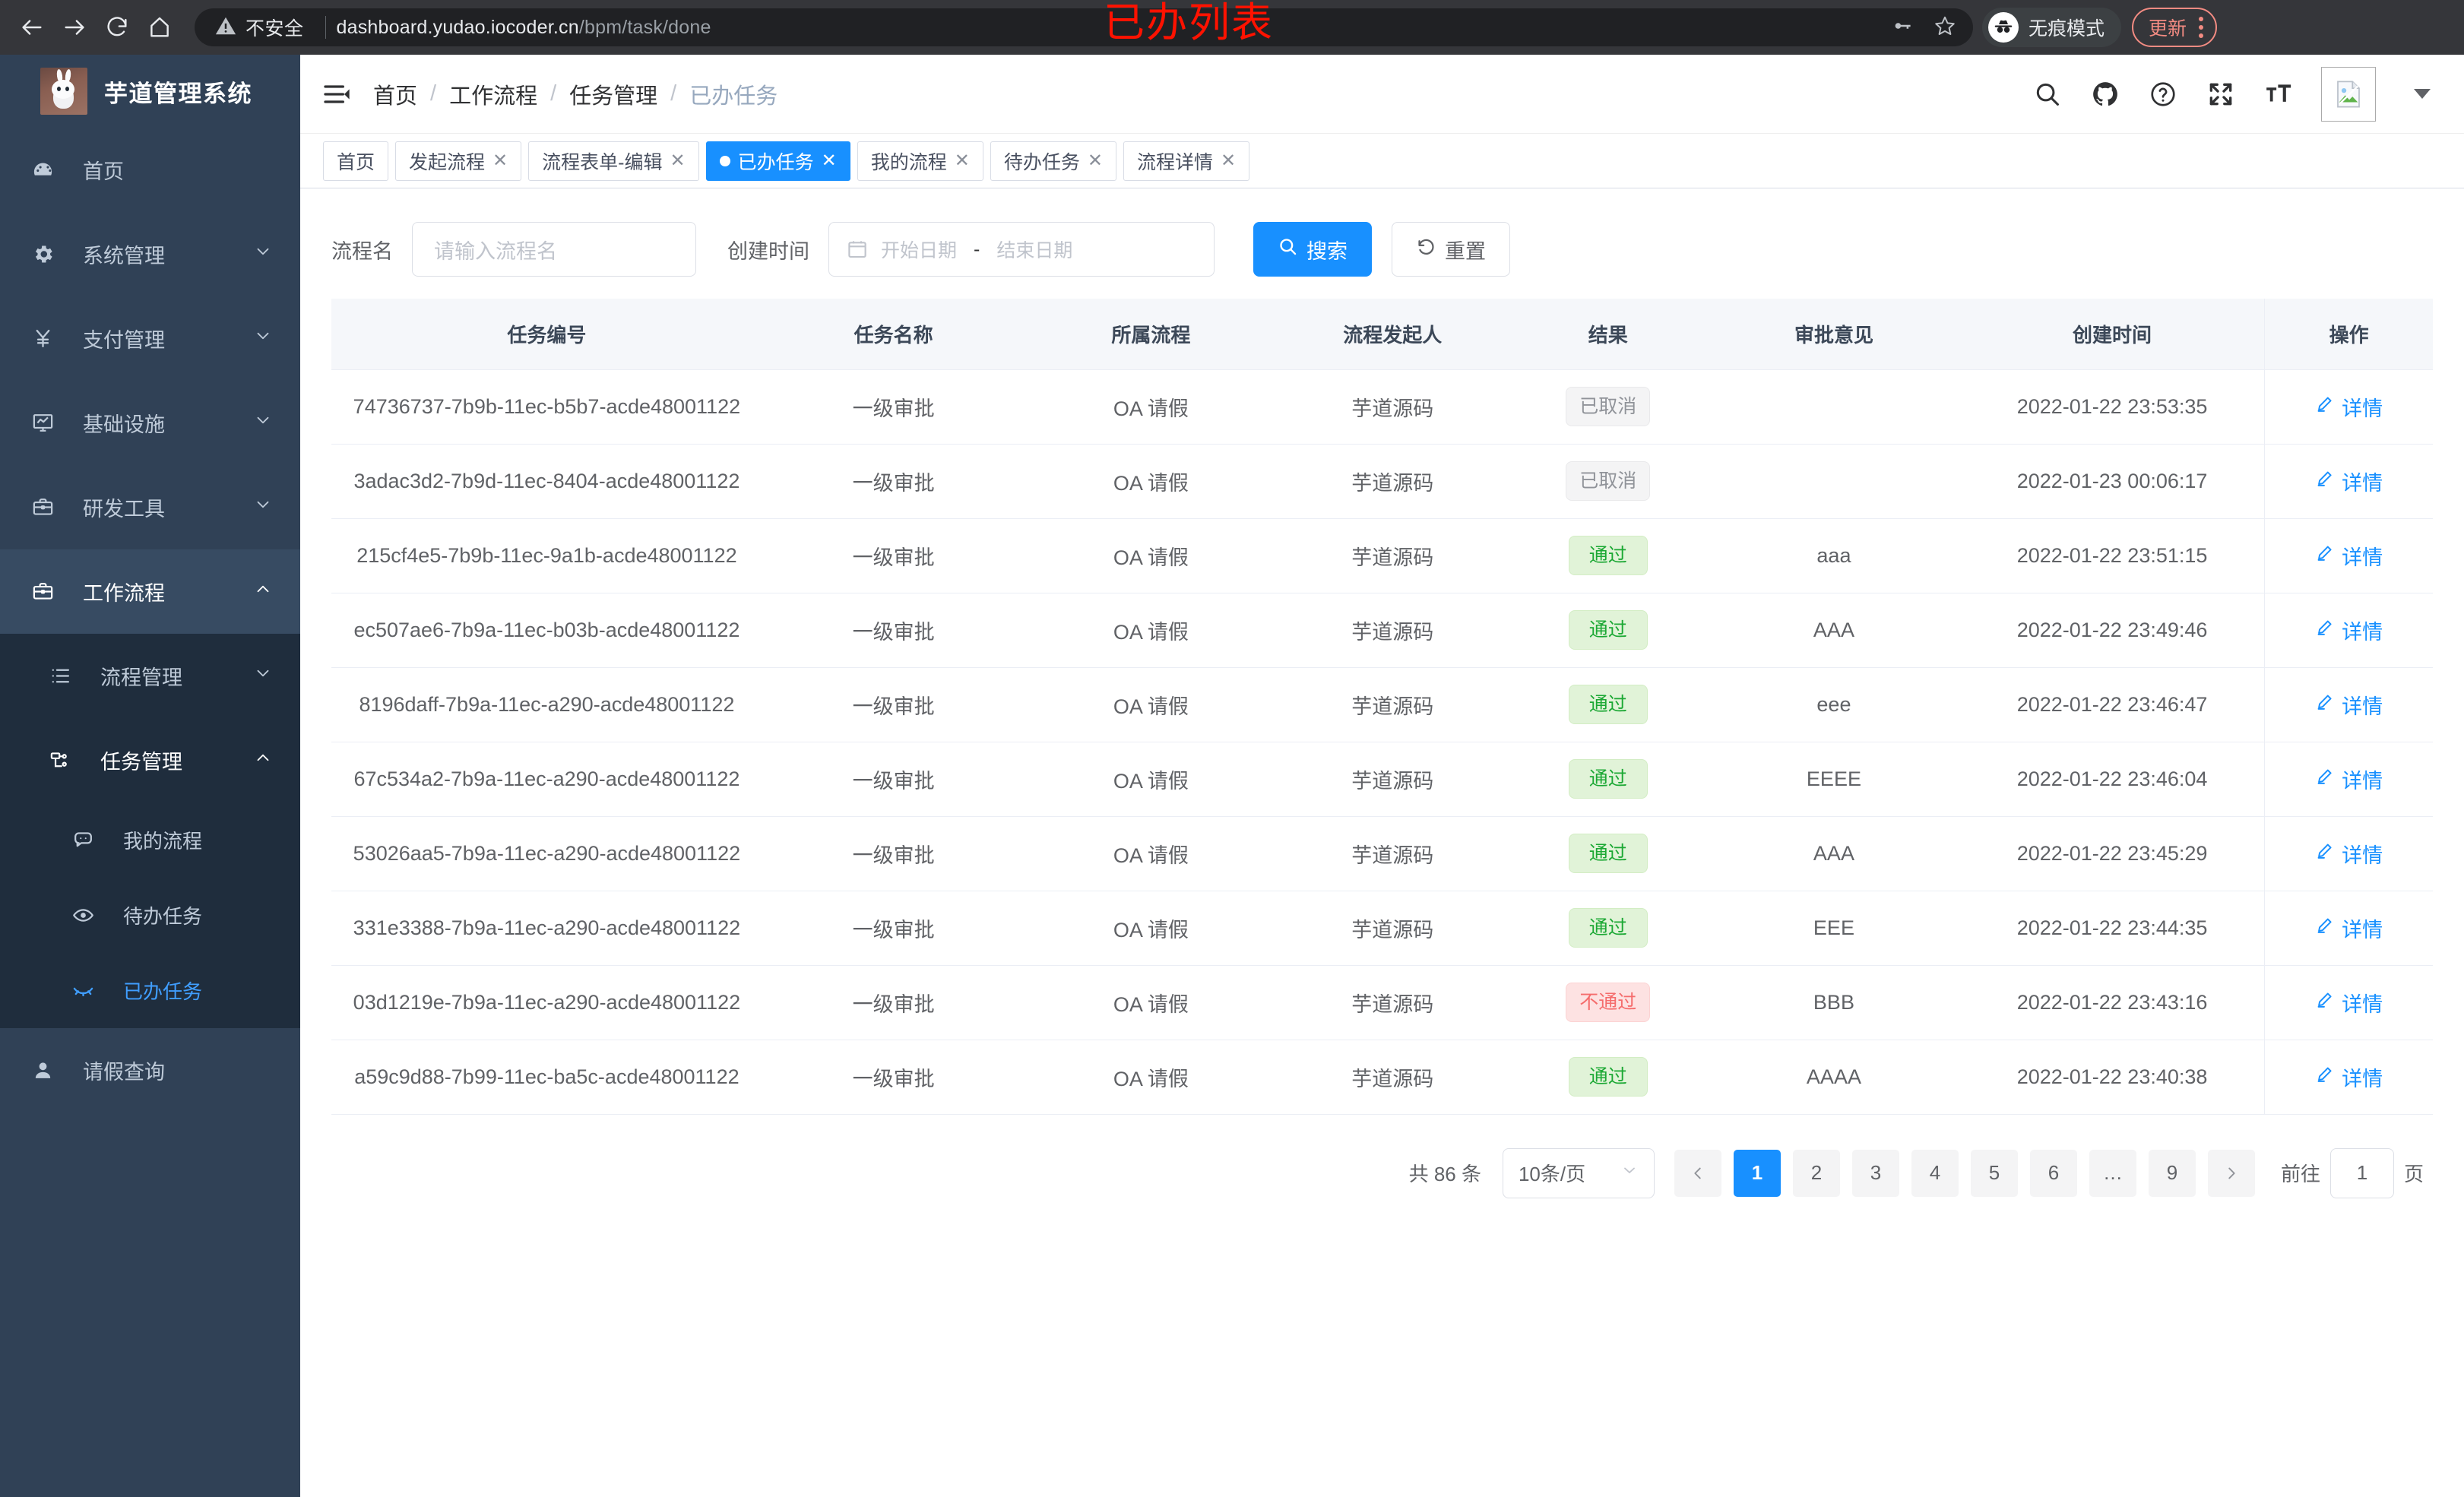 Image resolution: width=2464 pixels, height=1497 pixels. What do you see at coordinates (920, 161) in the screenshot?
I see `tab-my-process: 我的流程 ✕` at bounding box center [920, 161].